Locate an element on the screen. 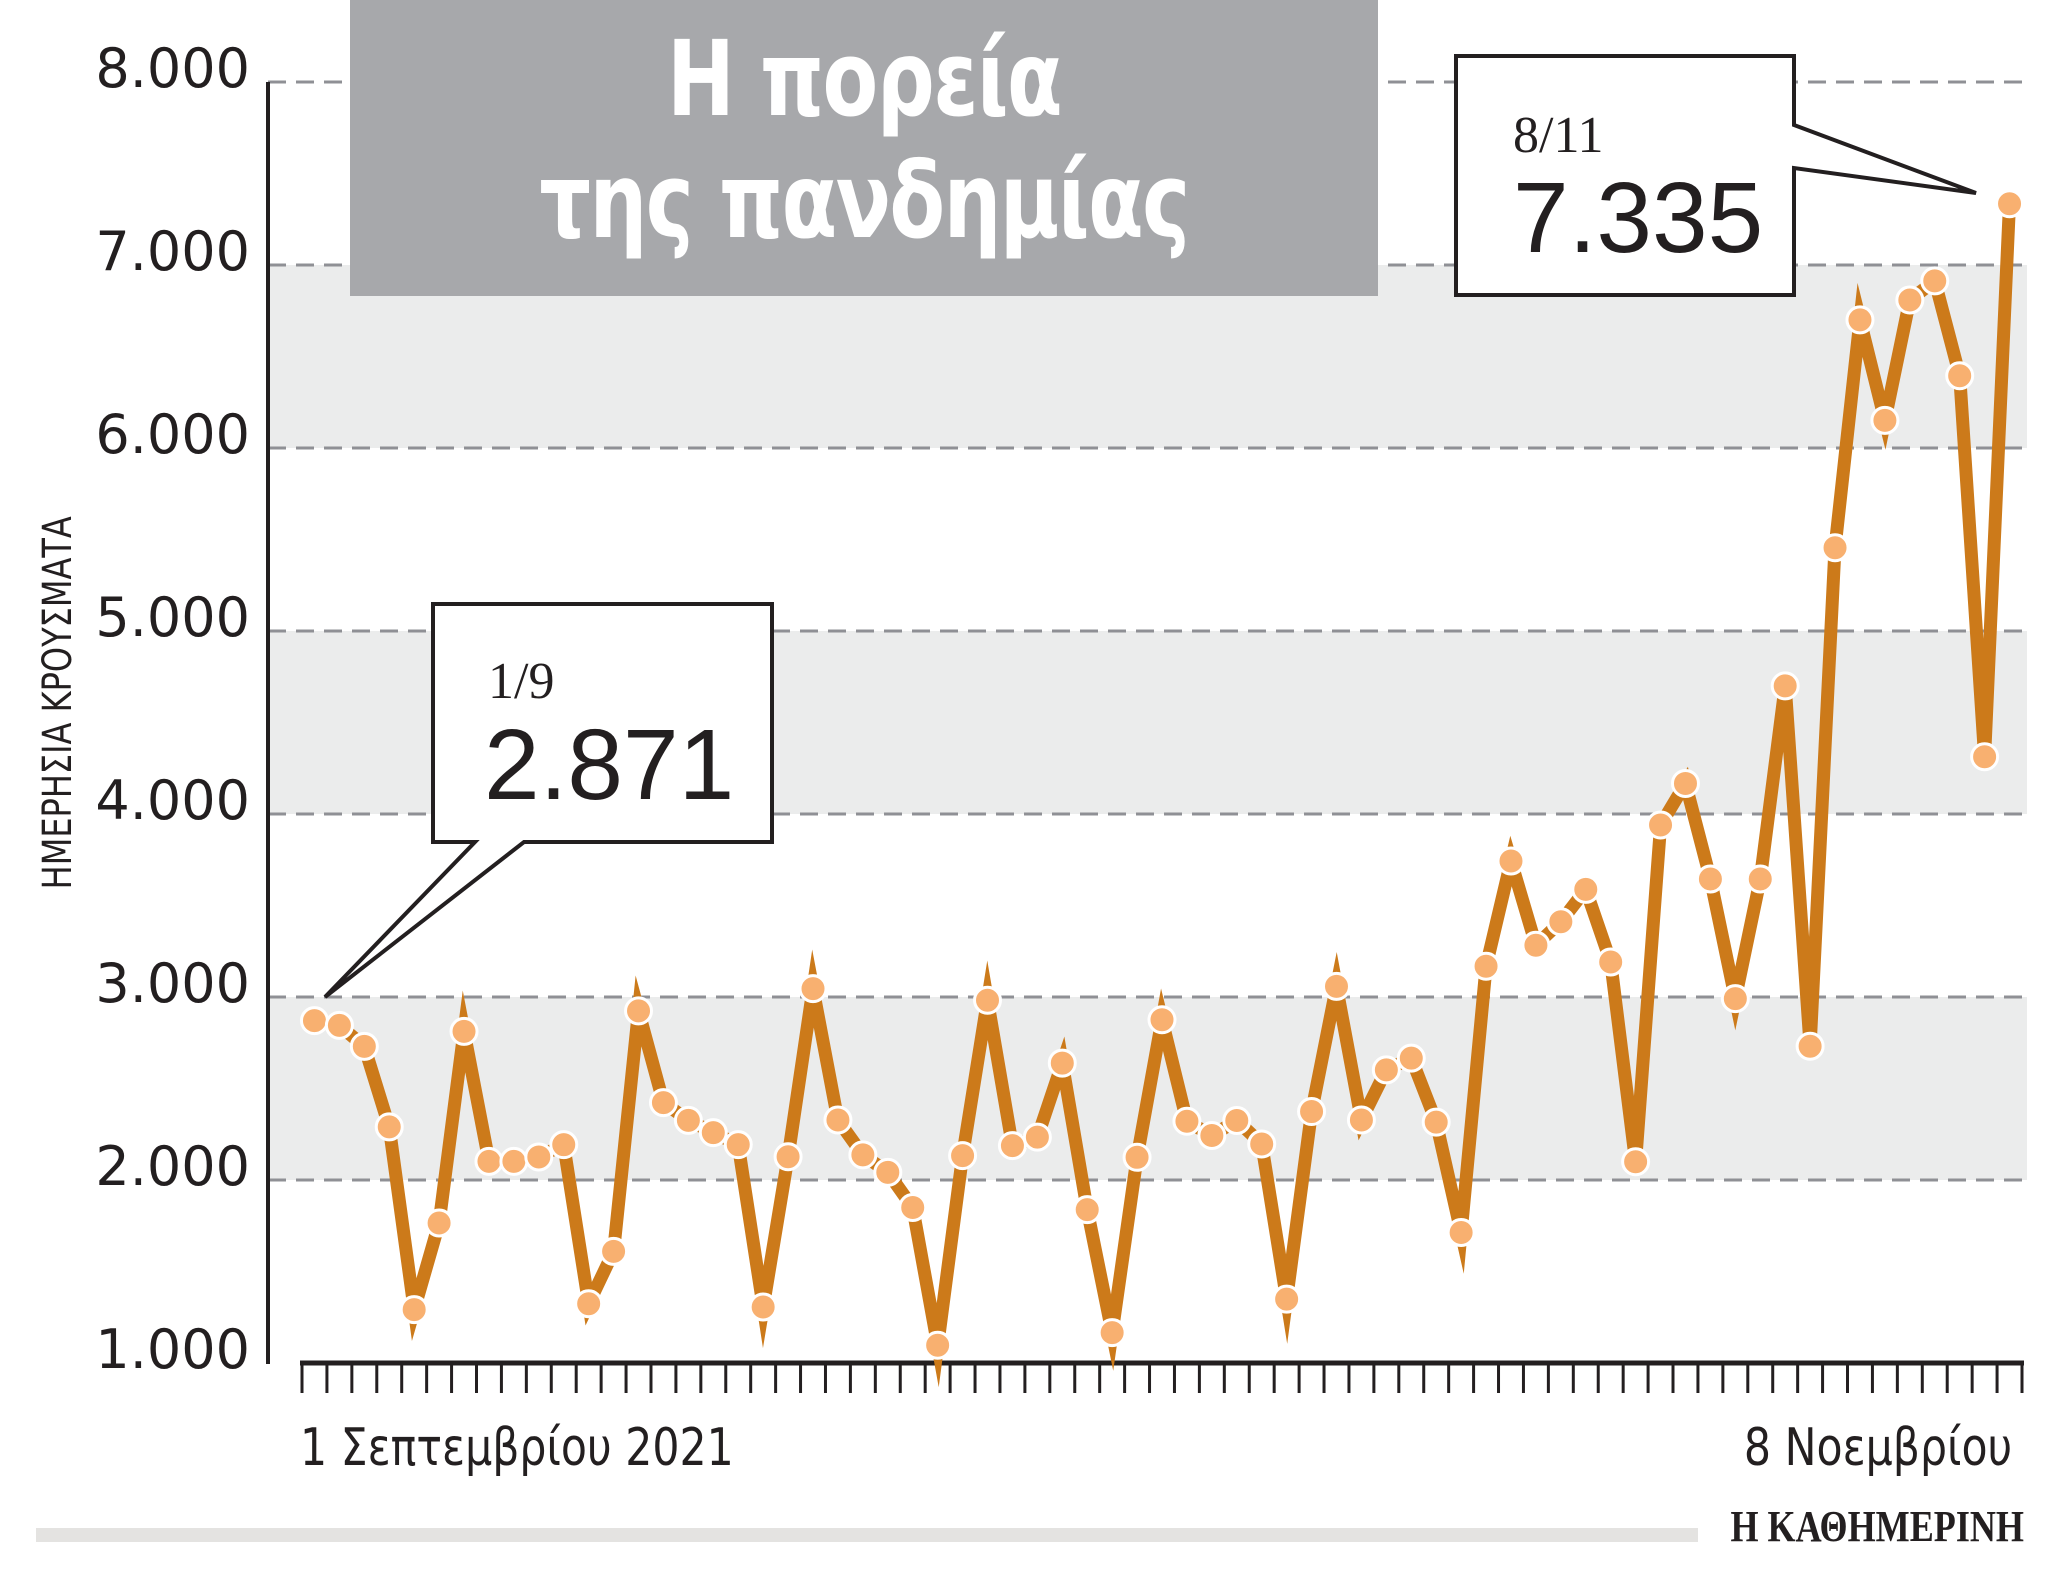 This screenshot has height=1571, width=2048. brand-logo: Η ΚΑΘΗΜΕΡΙΝΗ is located at coordinates (1845, 1527).